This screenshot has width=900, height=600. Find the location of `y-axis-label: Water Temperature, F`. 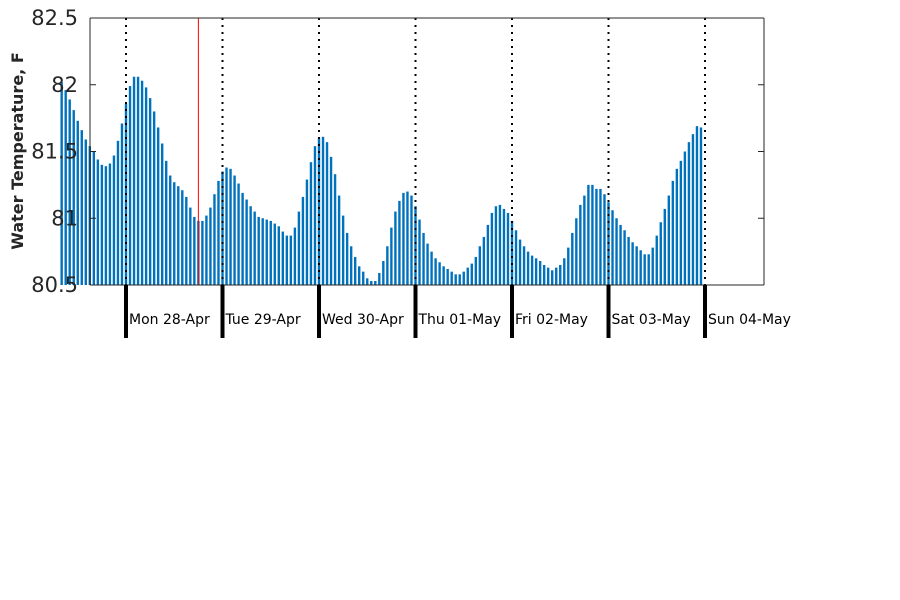

y-axis-label: Water Temperature, F is located at coordinates (17, 151).